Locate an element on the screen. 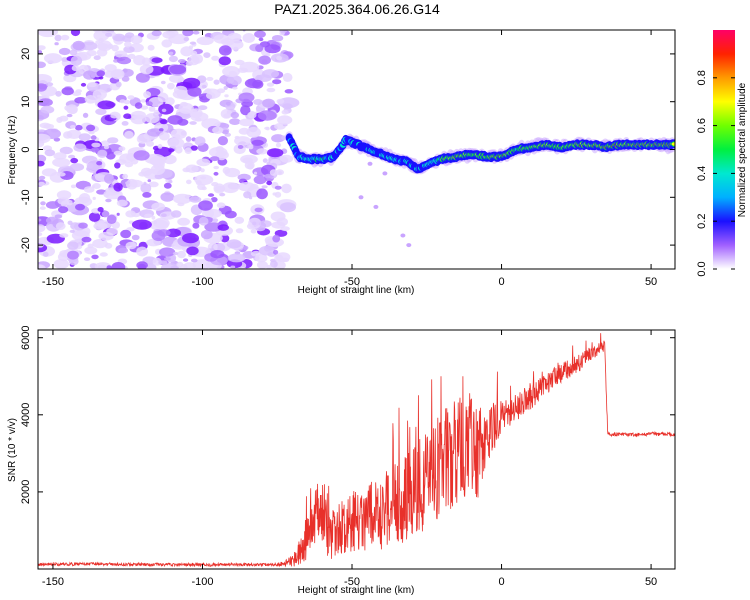 The height and width of the screenshot is (600, 750). spectrogram-x-tick-label: 0 is located at coordinates (501, 282).